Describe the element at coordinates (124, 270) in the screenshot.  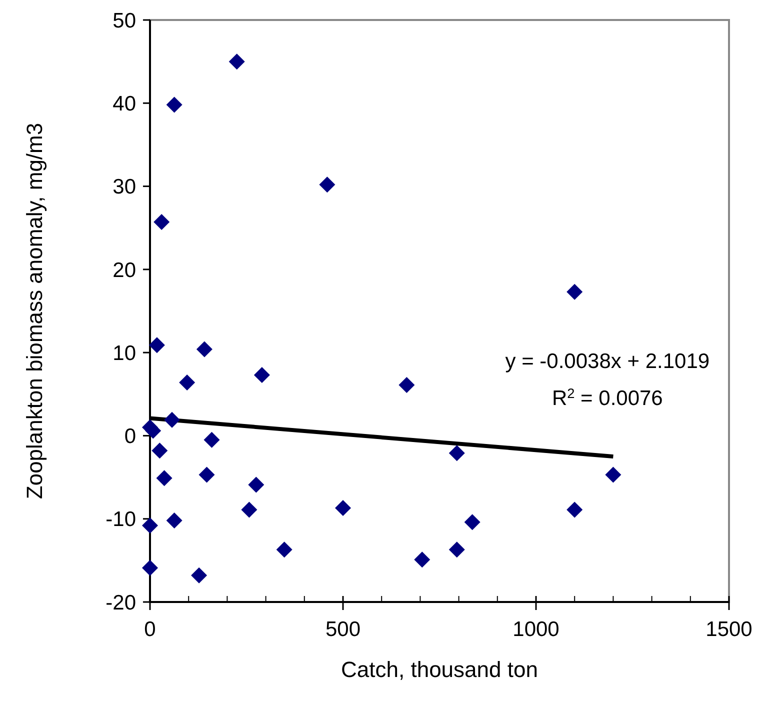
I see `y-tick-label: 20` at that location.